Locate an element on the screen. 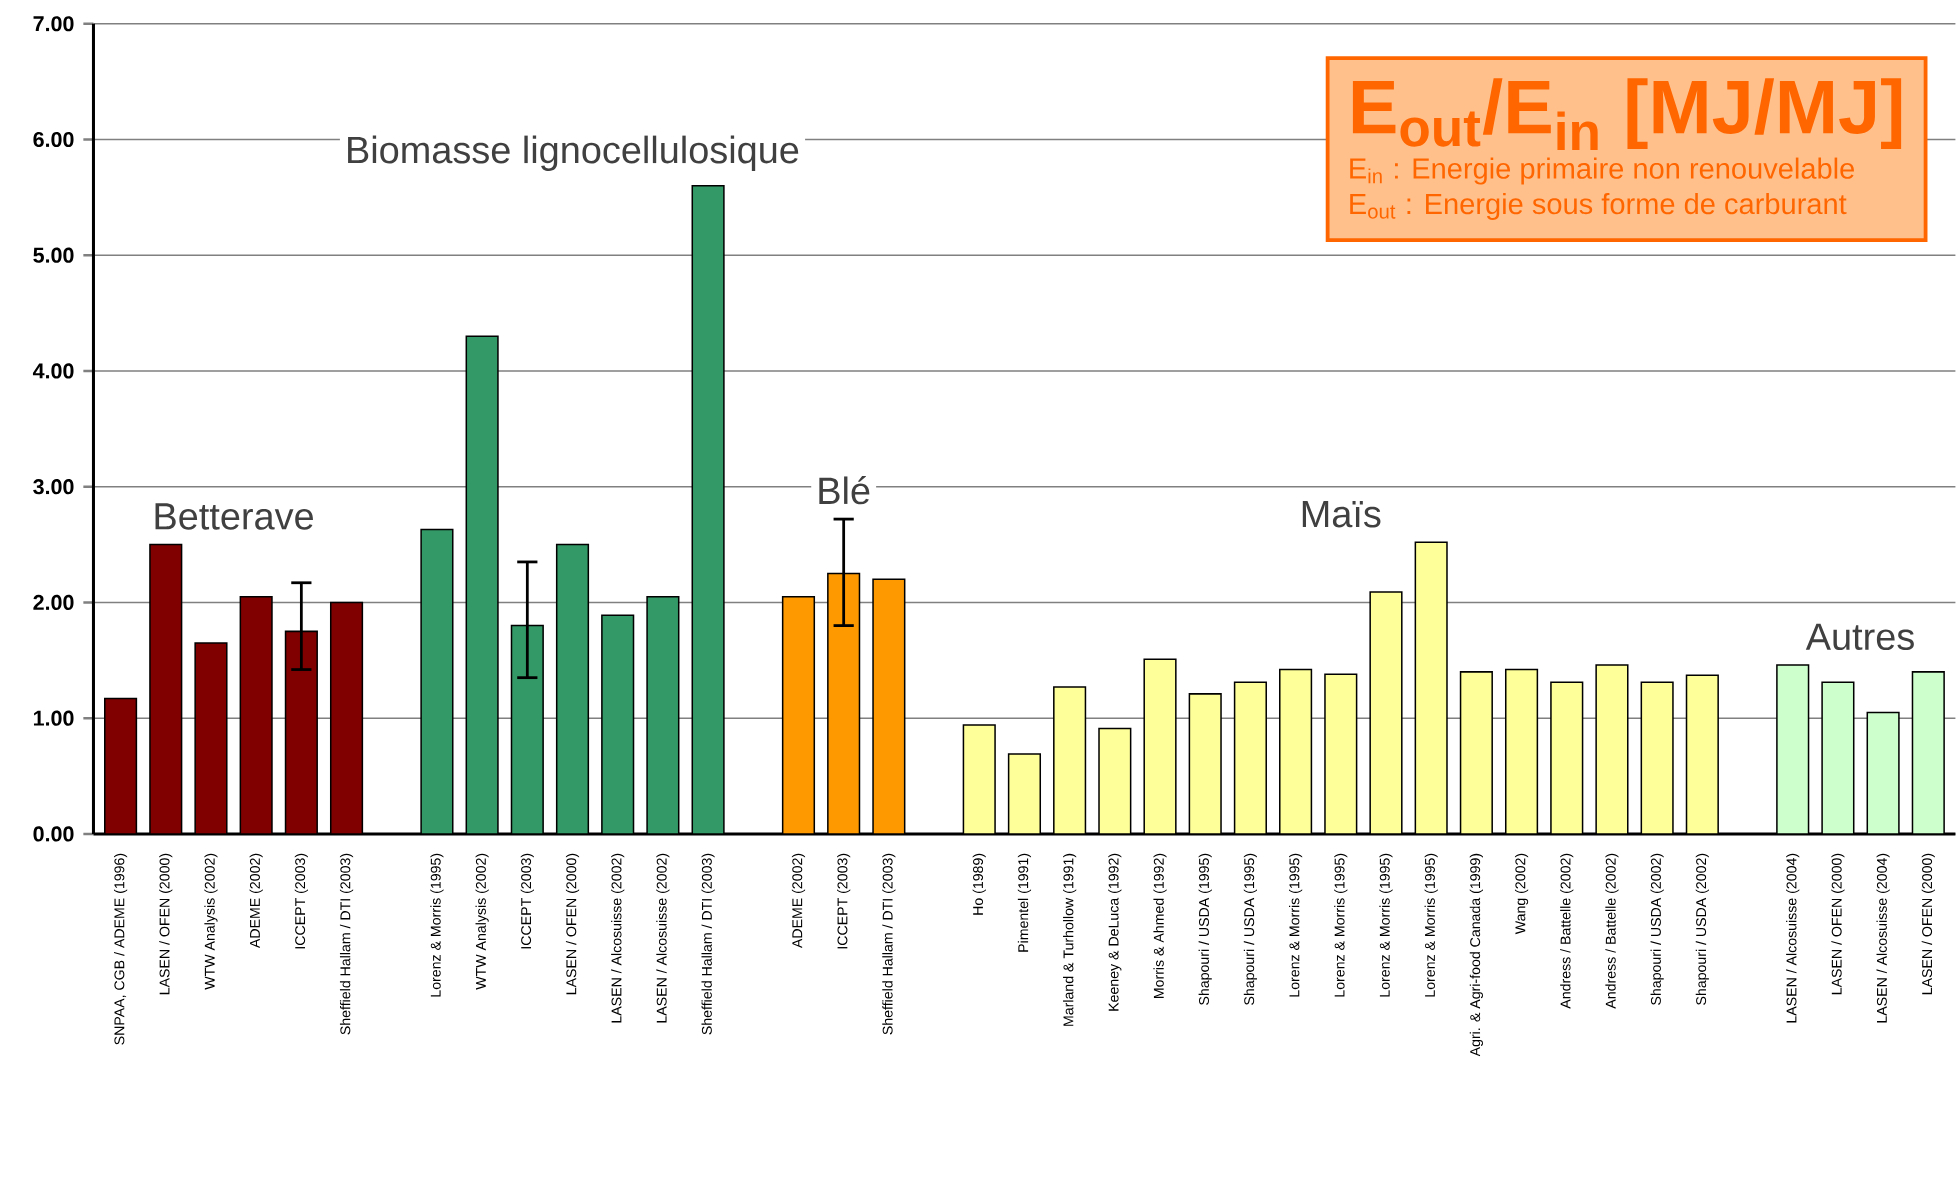 The width and height of the screenshot is (1959, 1193). annotation: E$_{in}$ : Energie primaire non renouvelable is located at coordinates (1602, 171).